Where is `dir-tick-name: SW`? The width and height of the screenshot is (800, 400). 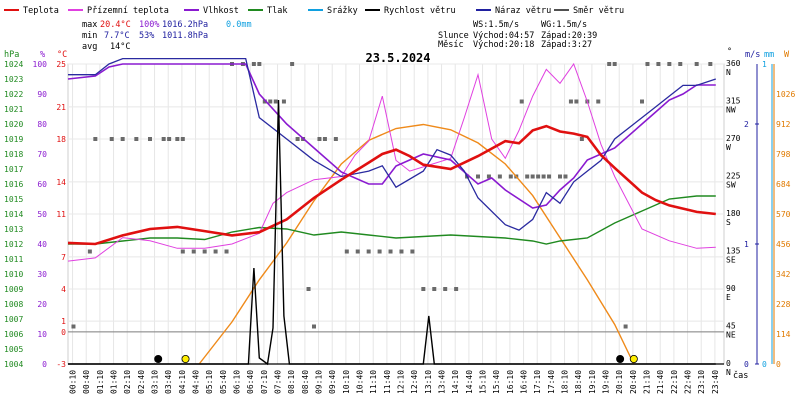 dir-tick-name: SW is located at coordinates (731, 185).